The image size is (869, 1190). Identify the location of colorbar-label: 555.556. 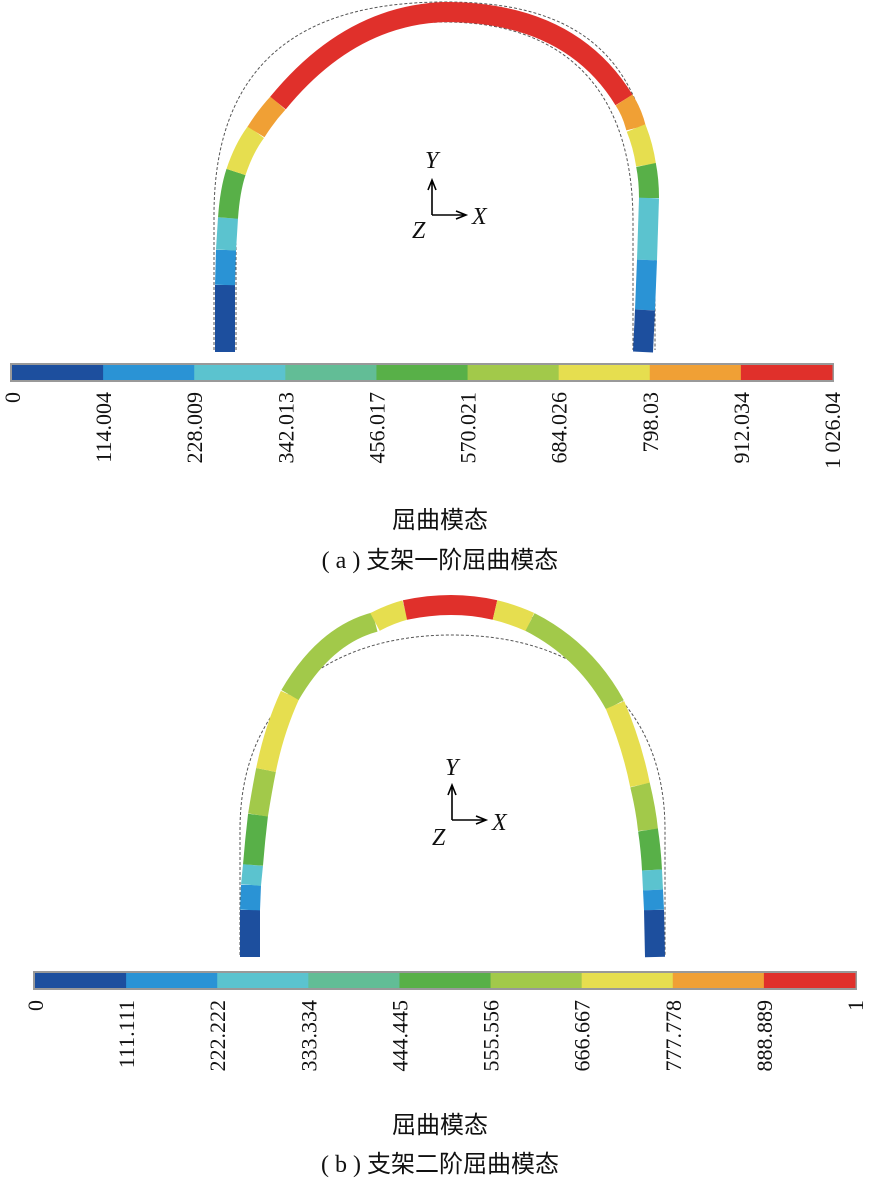
(491, 1036).